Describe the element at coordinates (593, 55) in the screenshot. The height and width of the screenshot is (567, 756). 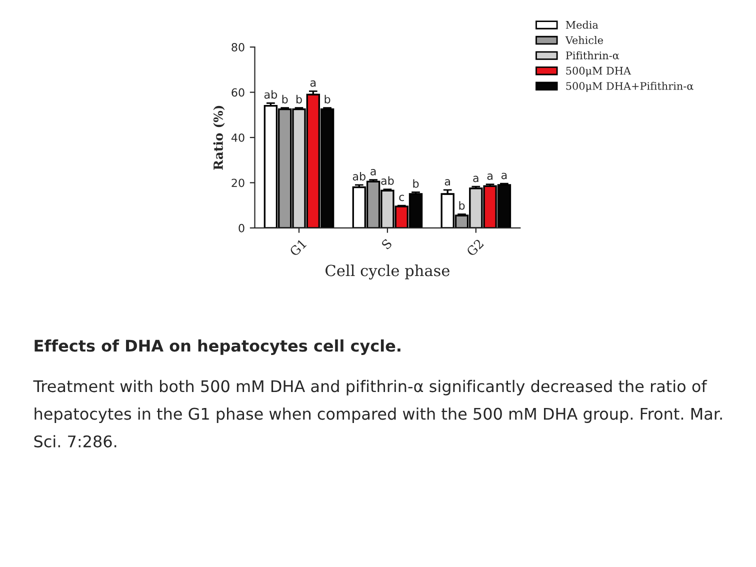
I see `legend-label: Pifithrin-α` at that location.